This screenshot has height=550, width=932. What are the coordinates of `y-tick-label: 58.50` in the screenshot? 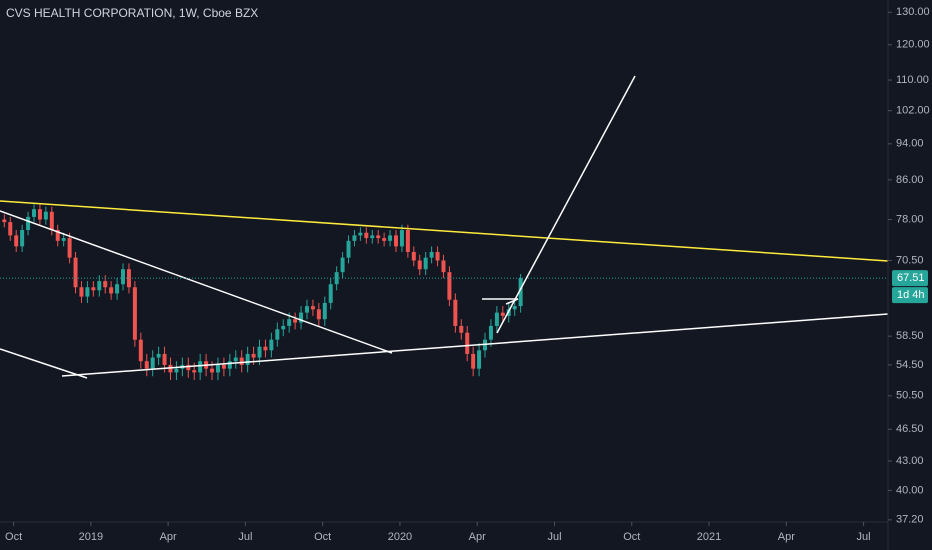 It's located at (910, 336).